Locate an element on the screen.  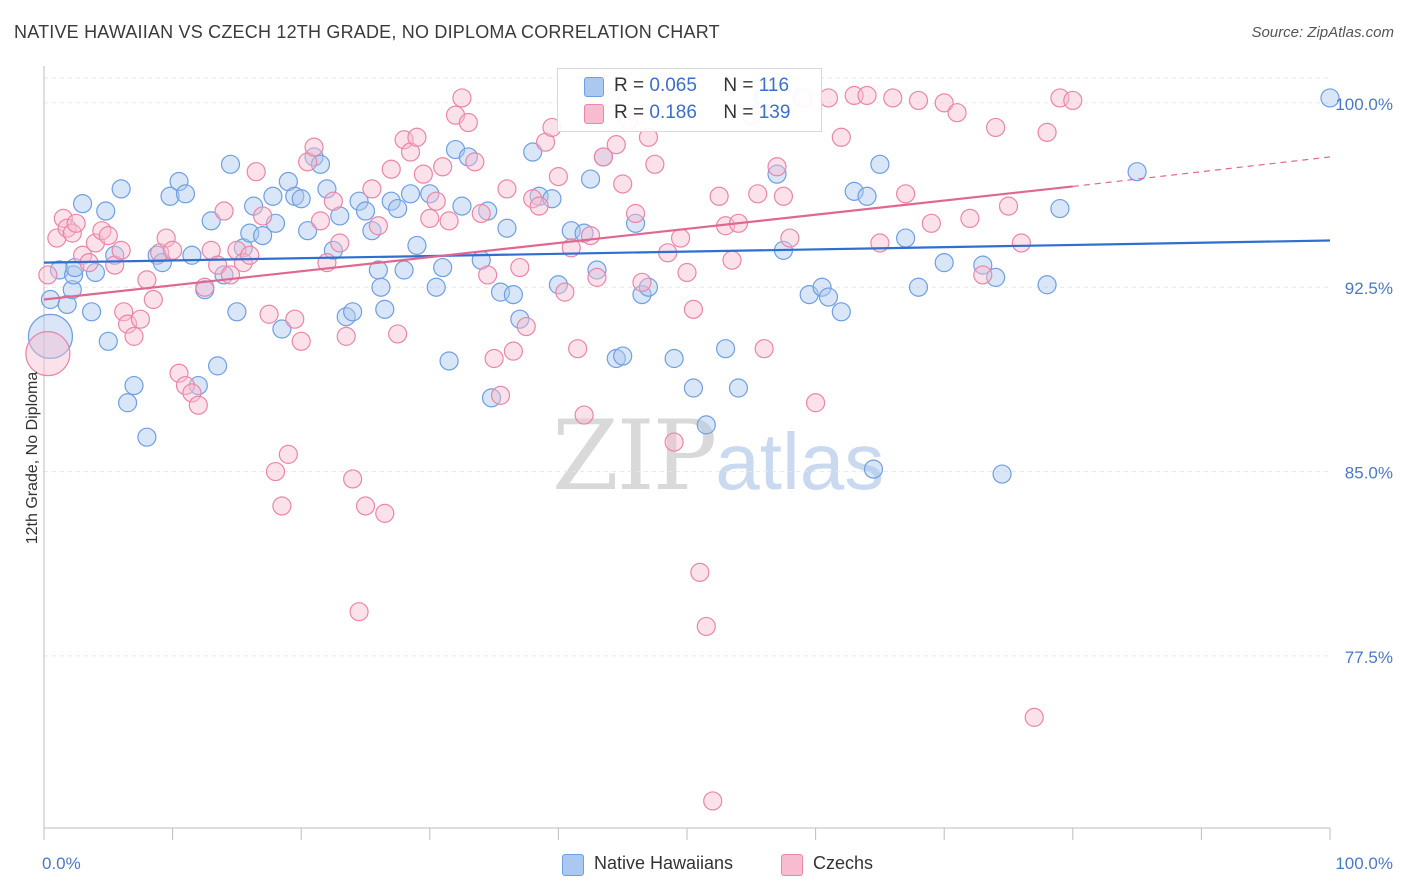
n-value: 116 is located at coordinates (774, 85).